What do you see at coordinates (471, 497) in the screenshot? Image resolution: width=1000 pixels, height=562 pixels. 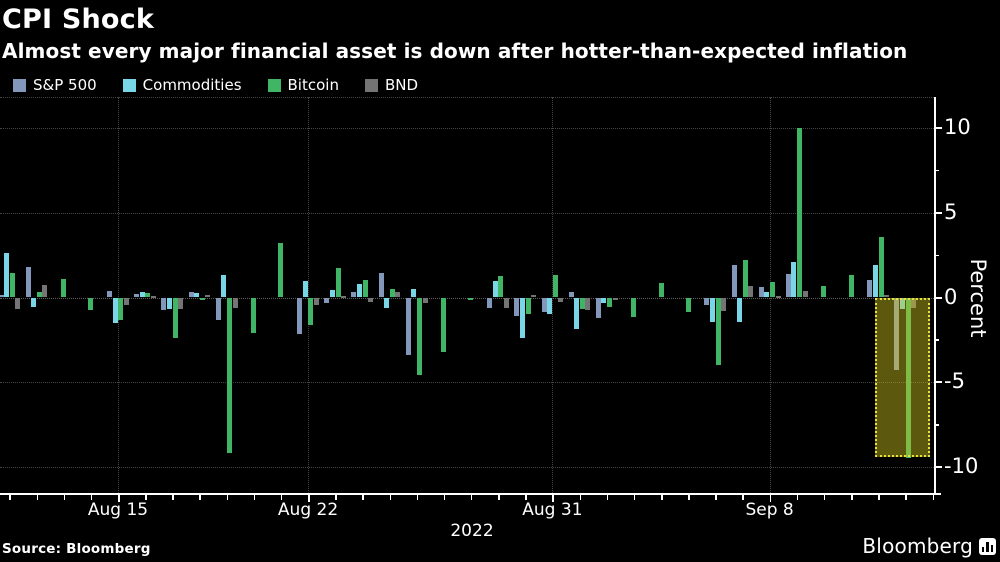 I see `x-axis-tick-day13` at bounding box center [471, 497].